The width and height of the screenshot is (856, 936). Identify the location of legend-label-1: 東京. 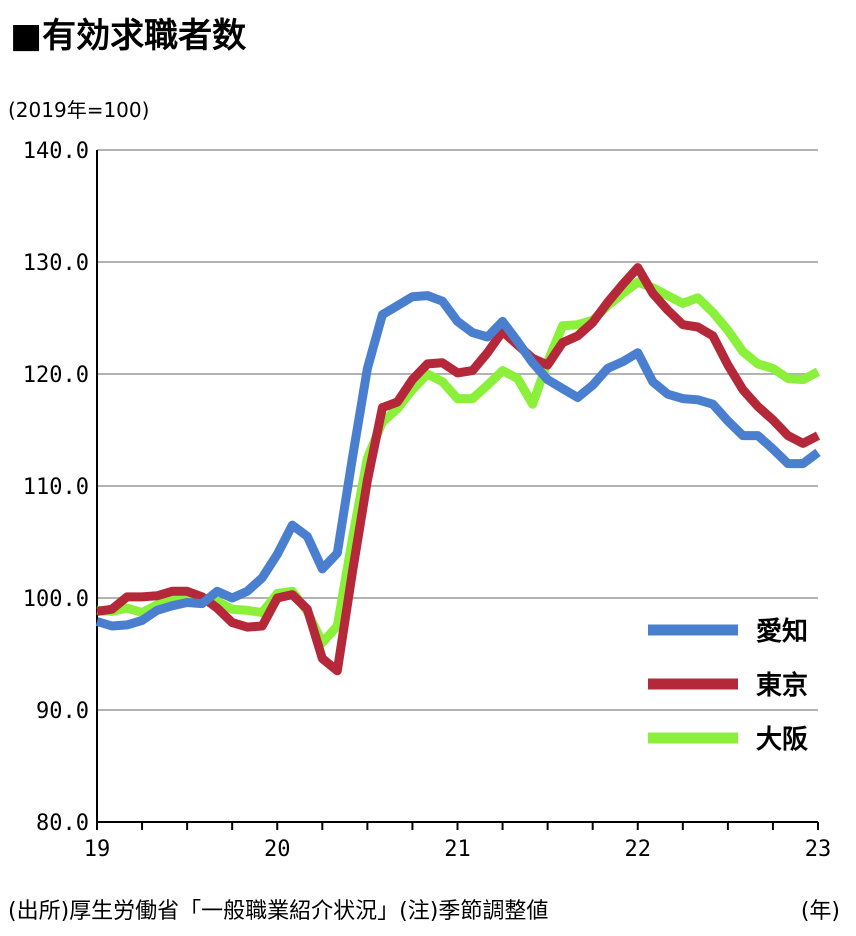
(782, 685).